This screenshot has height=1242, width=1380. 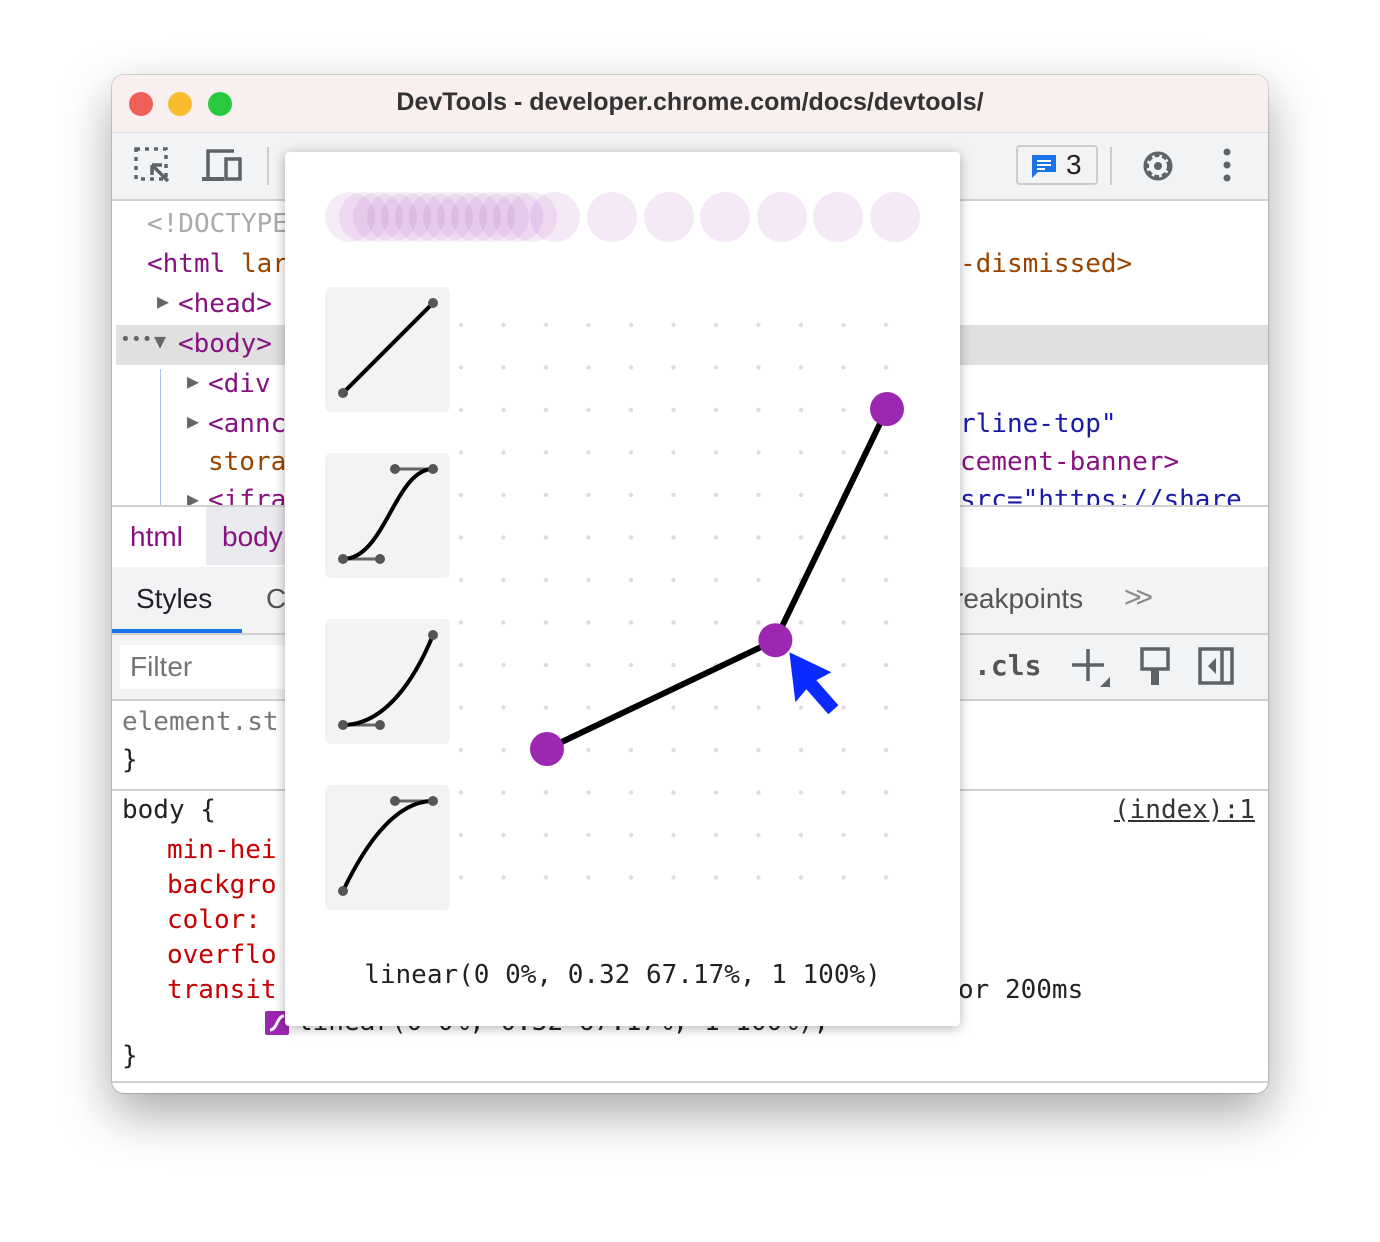 What do you see at coordinates (222, 885) in the screenshot?
I see `property-background: backgro` at bounding box center [222, 885].